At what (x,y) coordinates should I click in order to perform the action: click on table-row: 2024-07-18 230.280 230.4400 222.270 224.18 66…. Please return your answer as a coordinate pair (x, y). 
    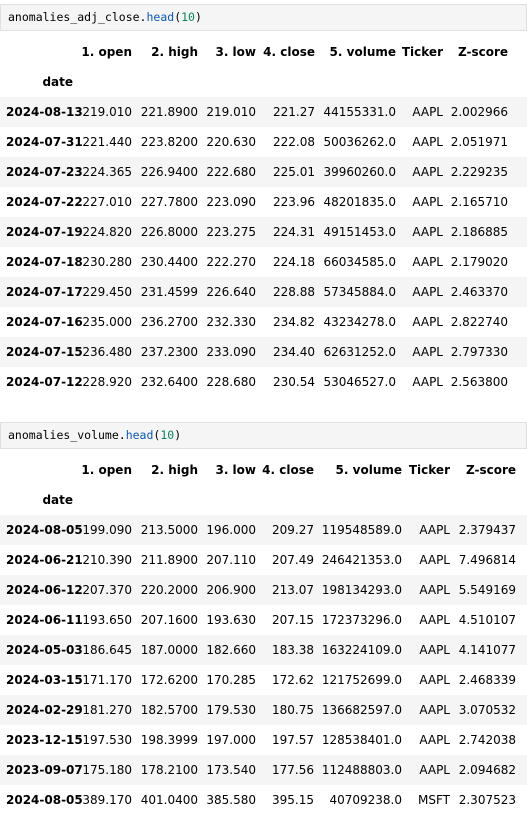
    Looking at the image, I should click on (263, 262).